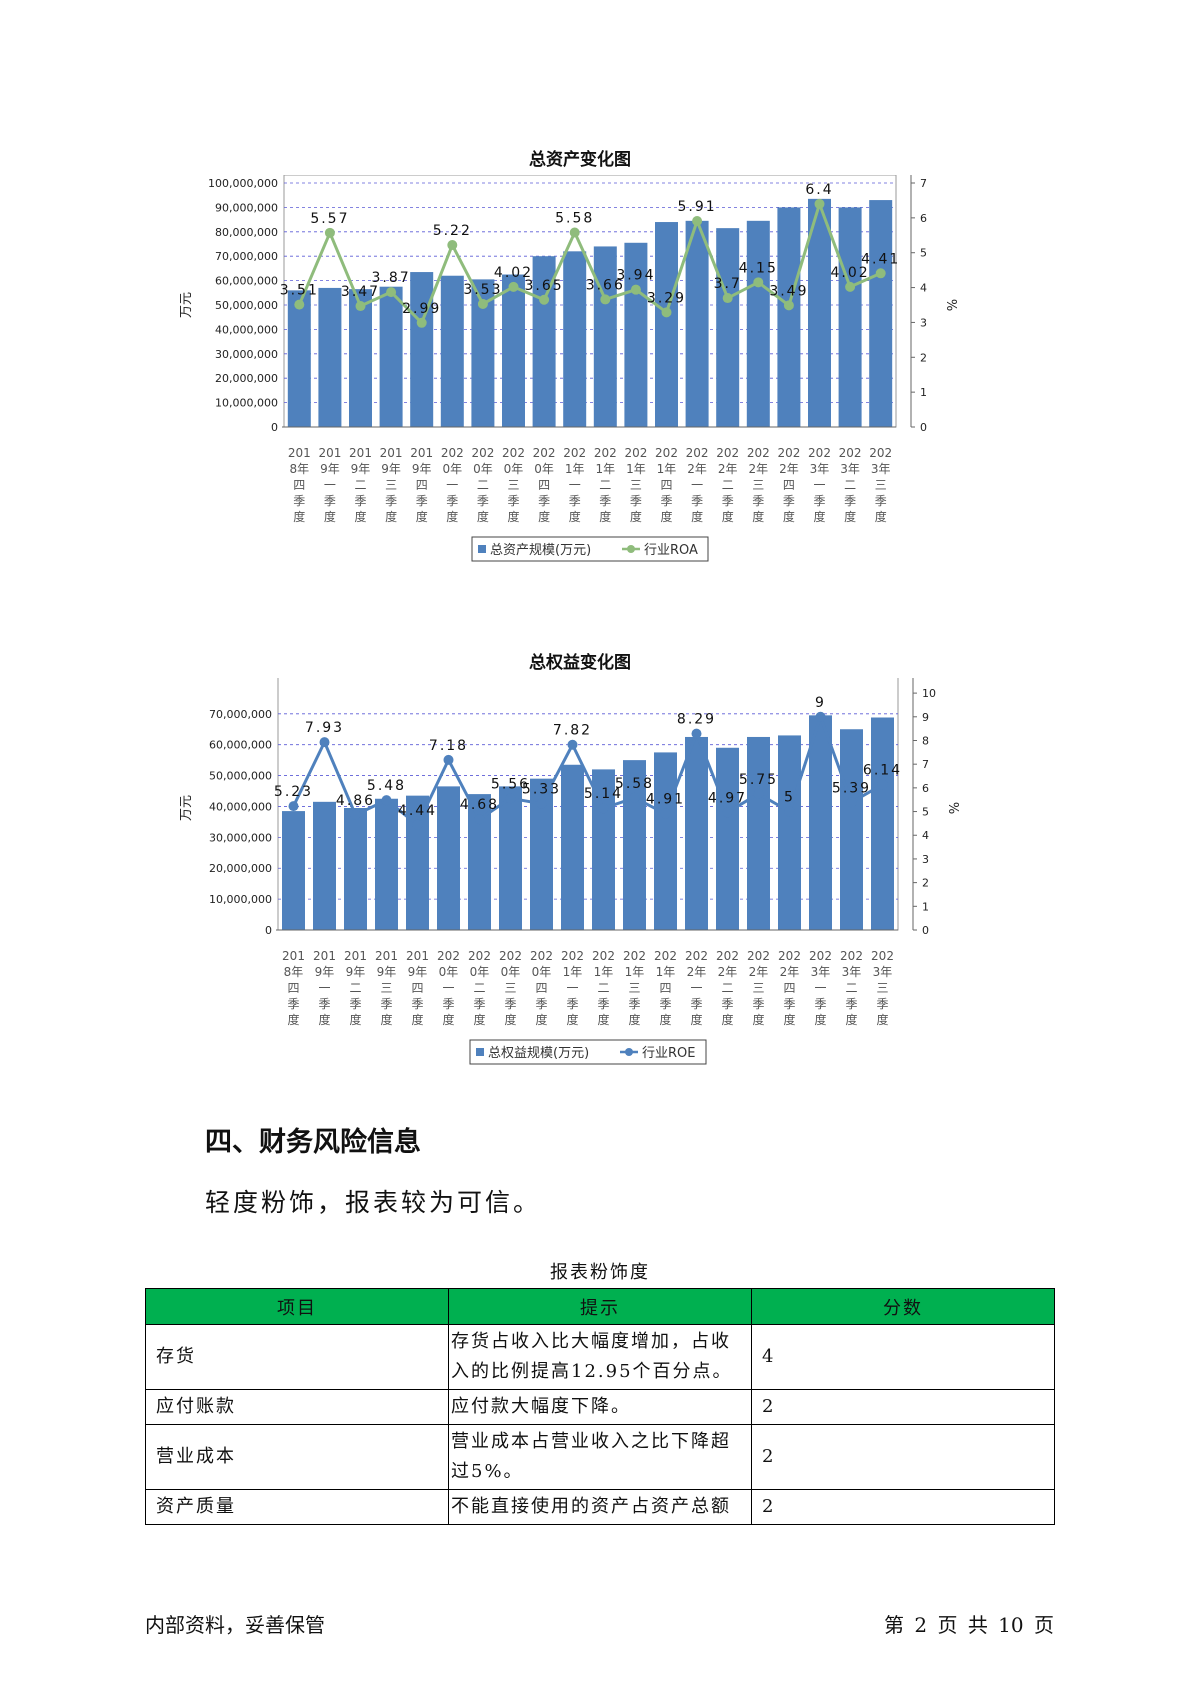 Image resolution: width=1191 pixels, height=1684 pixels. Describe the element at coordinates (482, 290) in the screenshot. I see `data-label: 3.53` at that location.